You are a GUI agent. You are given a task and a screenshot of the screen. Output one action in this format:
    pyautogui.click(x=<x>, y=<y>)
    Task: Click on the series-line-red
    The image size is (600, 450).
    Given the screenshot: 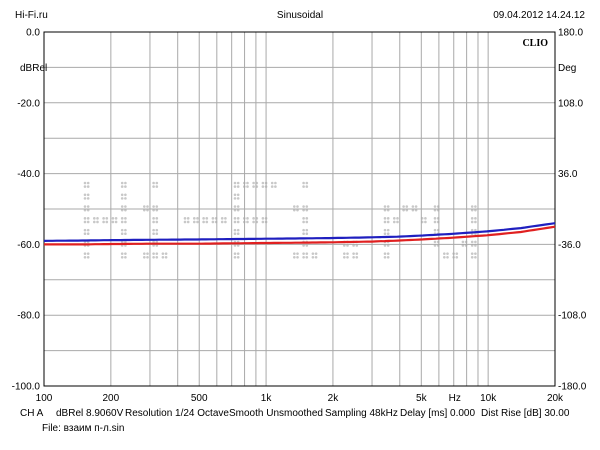 What is the action you would take?
    pyautogui.click(x=300, y=235)
    